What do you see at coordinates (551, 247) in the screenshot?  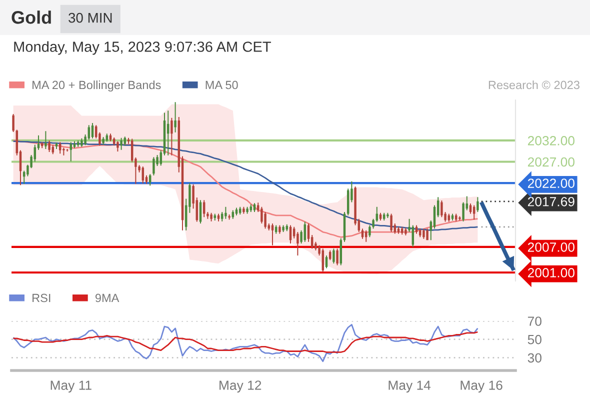 I see `y-tick-label: 2007.00` at bounding box center [551, 247].